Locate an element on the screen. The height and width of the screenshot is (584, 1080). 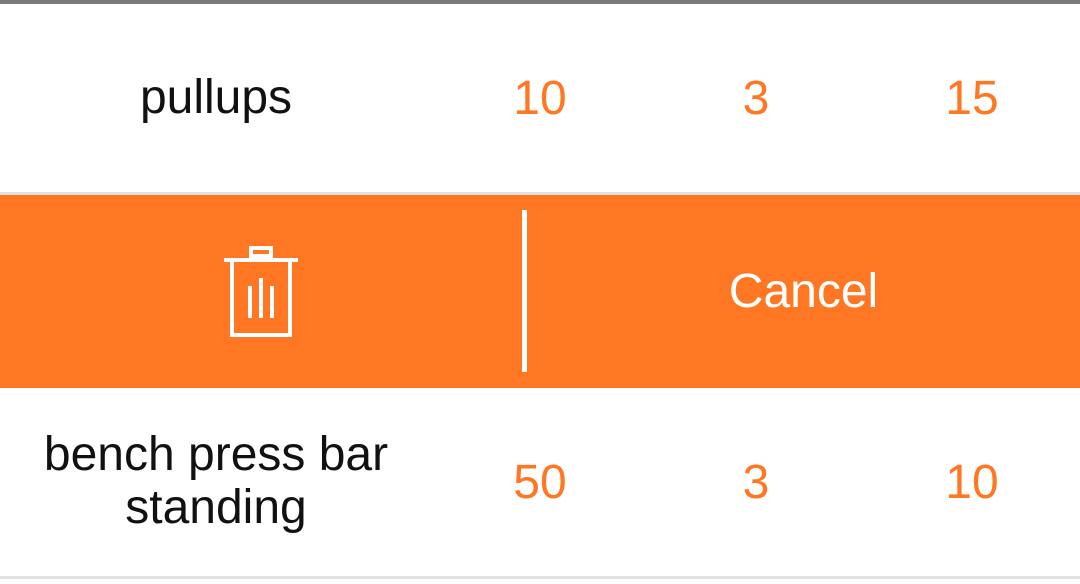
cancel-button: Cancel is located at coordinates (803, 291).